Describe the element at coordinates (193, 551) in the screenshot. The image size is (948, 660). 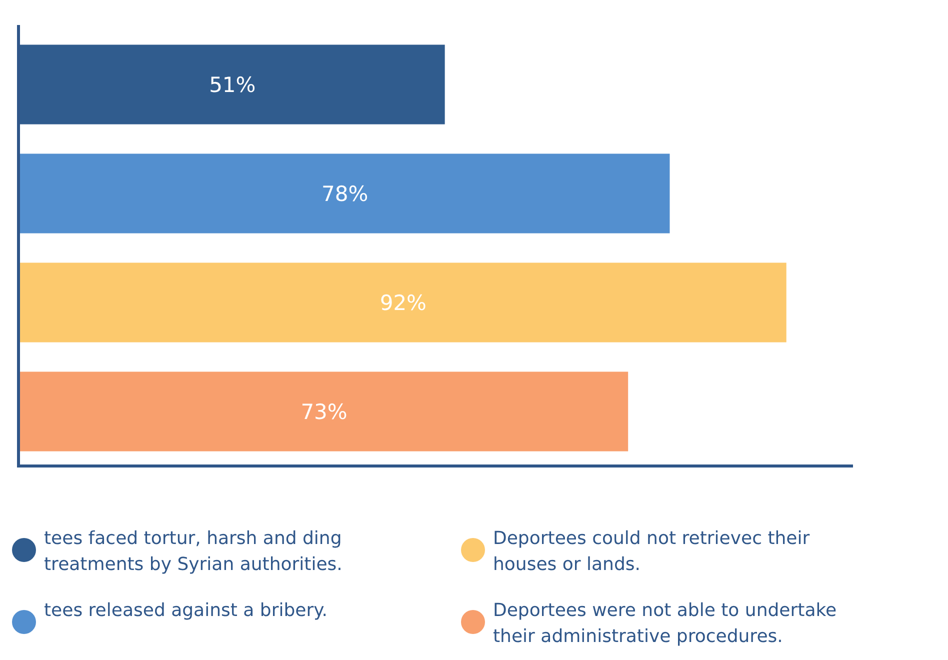
I see `legend-label: tees faced tortur, harsh and ding treatments by Syrian authorities.` at that location.